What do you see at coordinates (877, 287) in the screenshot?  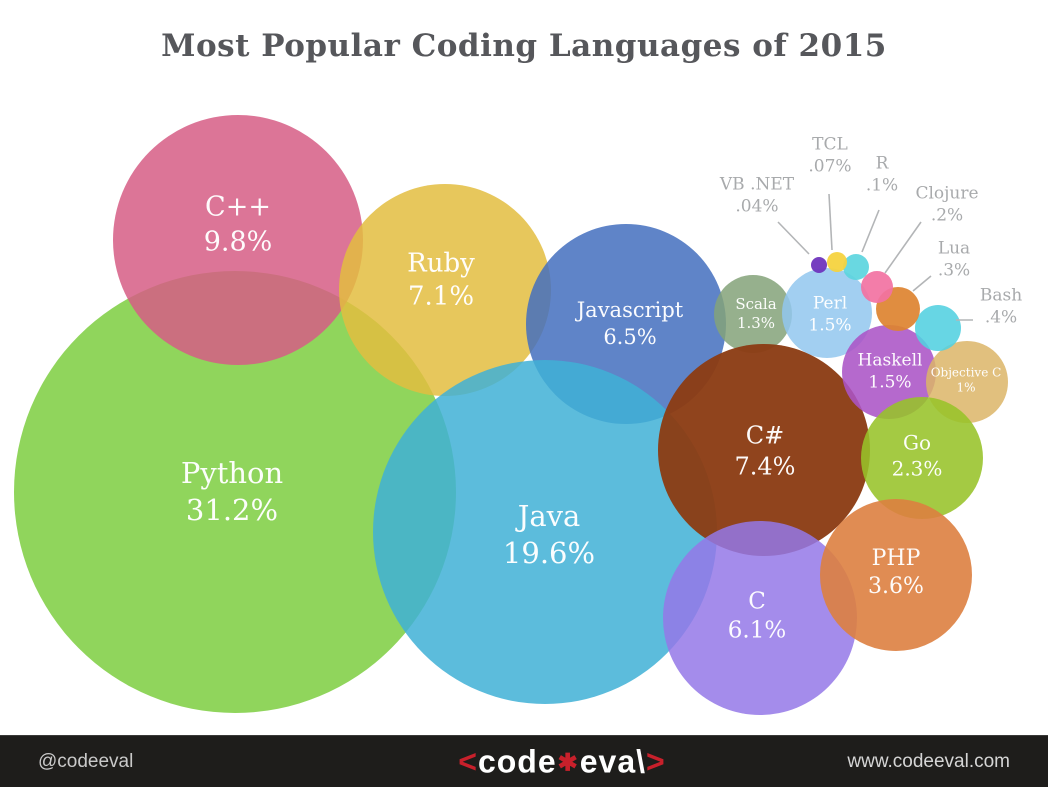 I see `bubble-clojure` at bounding box center [877, 287].